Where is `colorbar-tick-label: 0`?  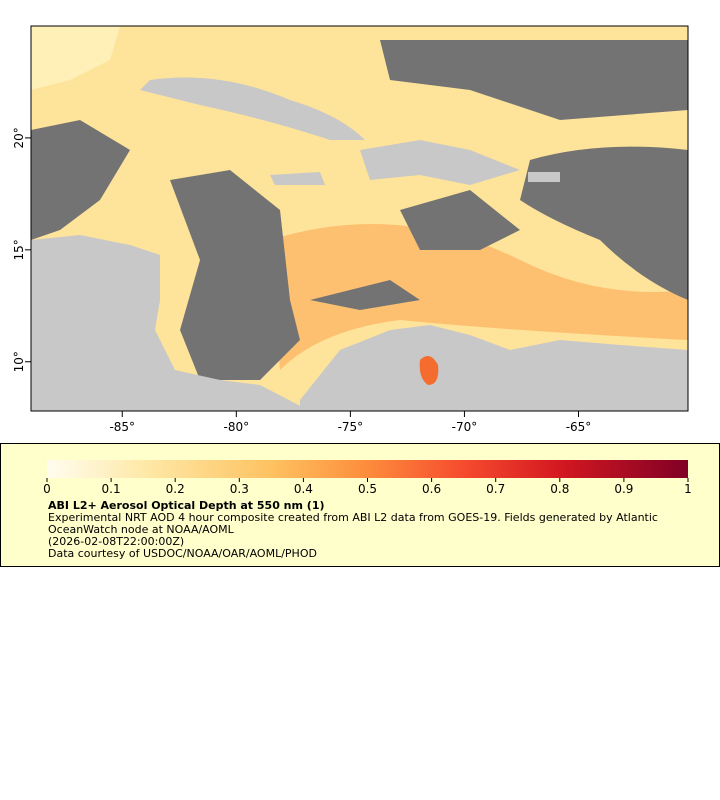
colorbar-tick-label: 0 is located at coordinates (47, 489).